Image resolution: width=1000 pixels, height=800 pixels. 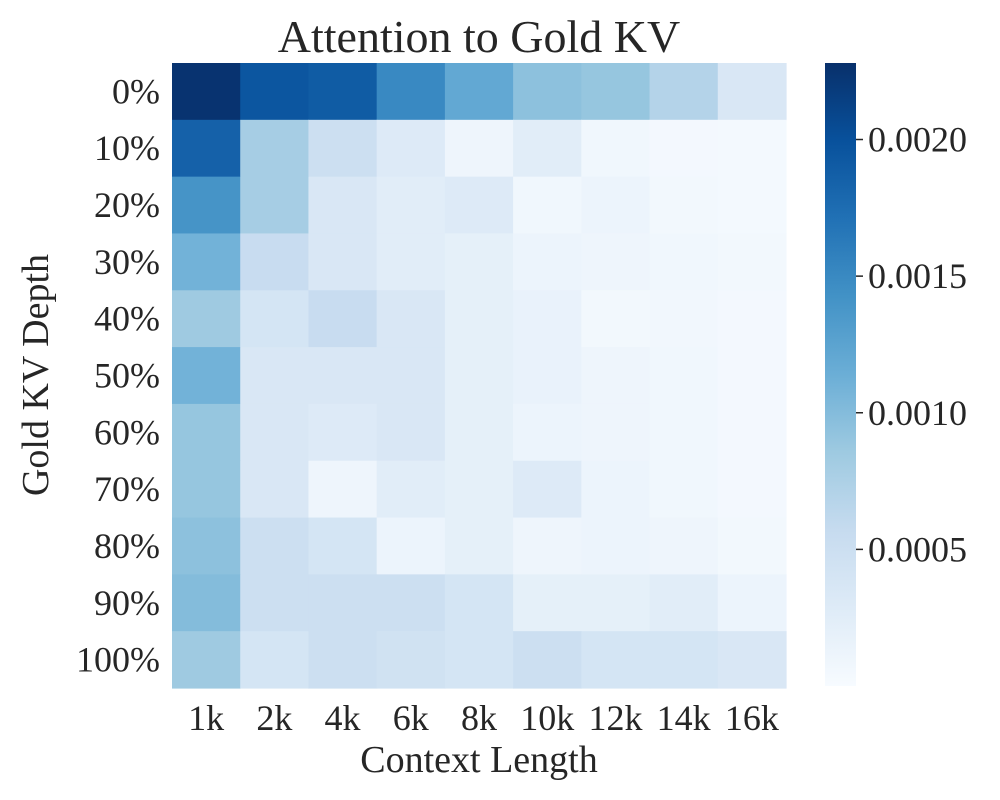 I want to click on y-tick-label: 40%, so click(x=127, y=319).